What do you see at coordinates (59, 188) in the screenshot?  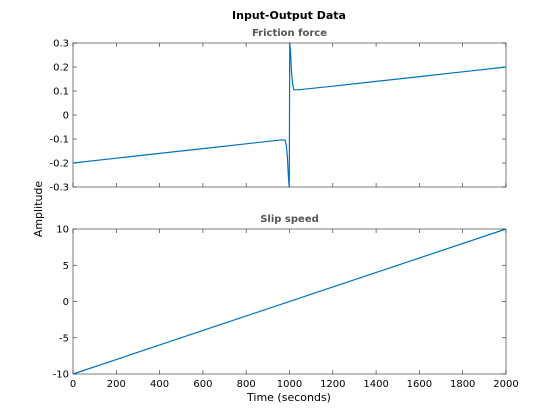 I see `y-tick-label: -0.3` at bounding box center [59, 188].